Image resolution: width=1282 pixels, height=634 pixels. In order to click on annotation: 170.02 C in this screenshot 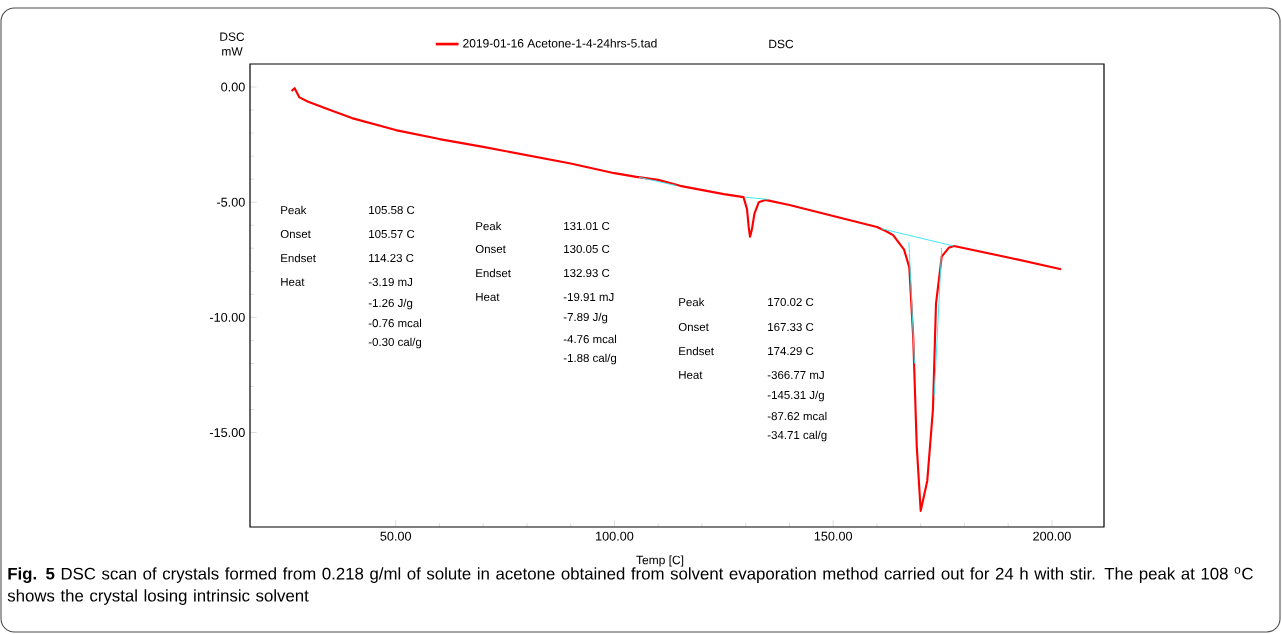, I will do `click(791, 302)`.